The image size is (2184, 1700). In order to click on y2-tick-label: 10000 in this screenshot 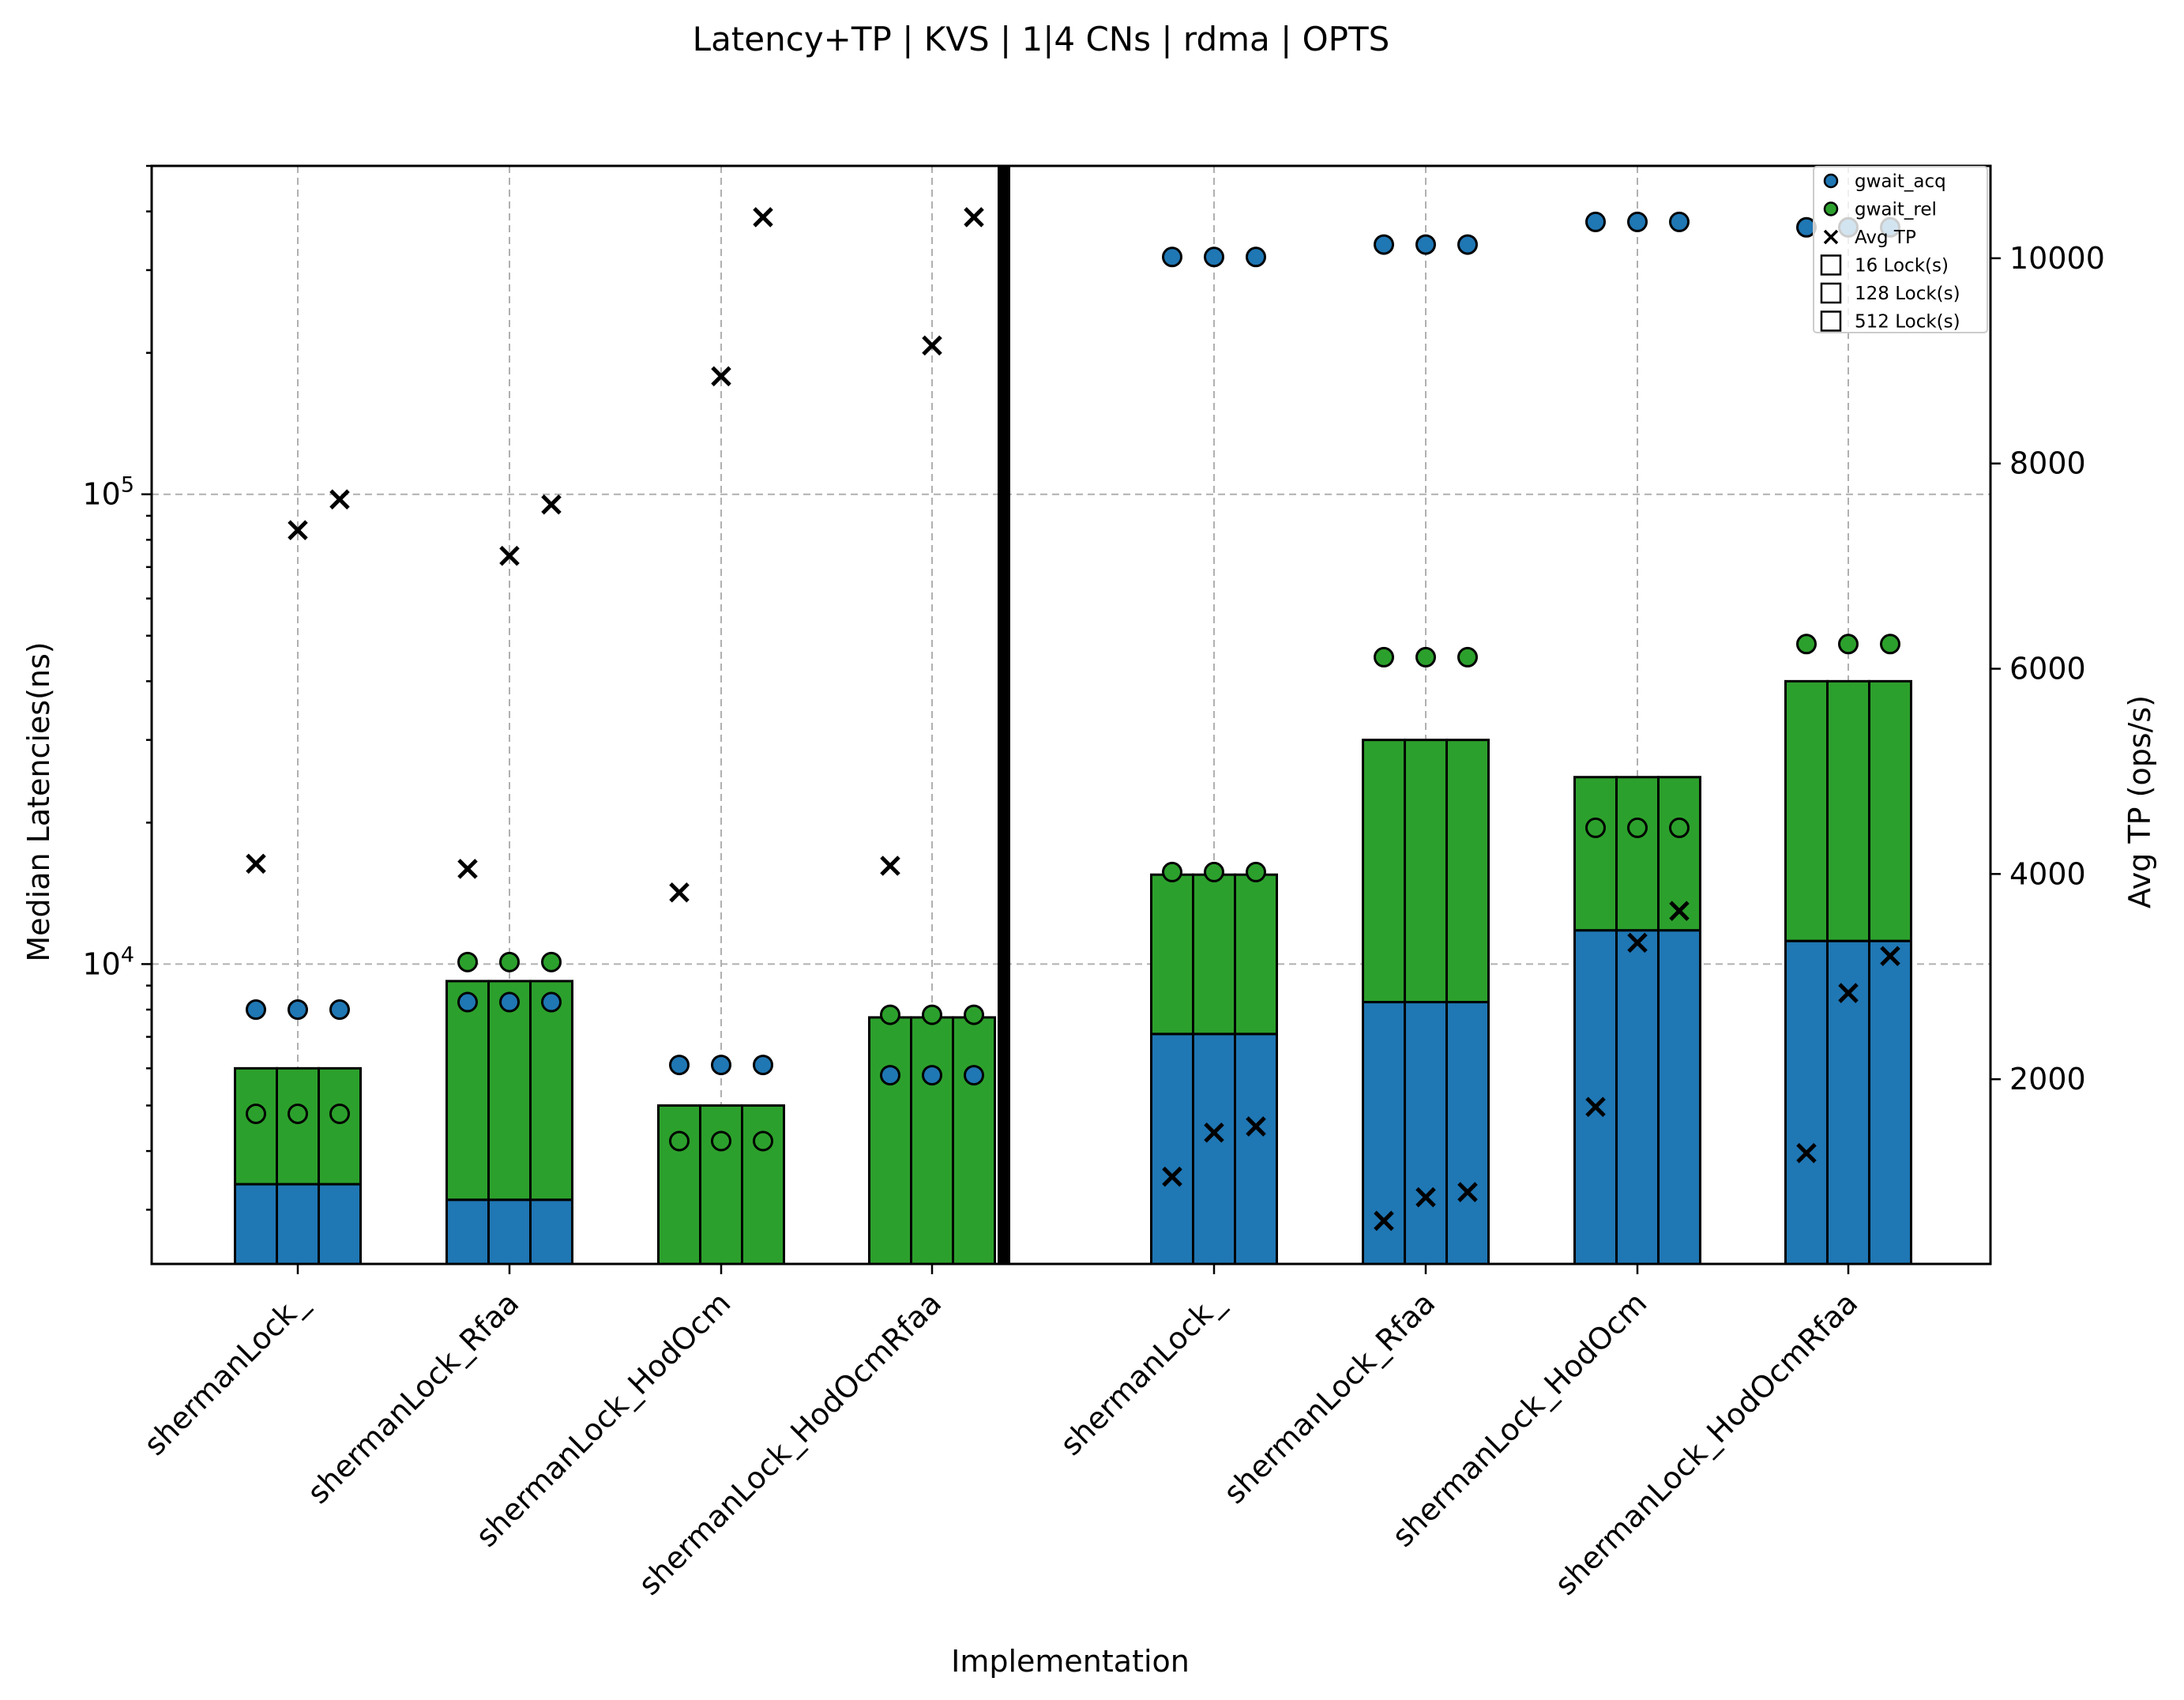, I will do `click(2057, 259)`.